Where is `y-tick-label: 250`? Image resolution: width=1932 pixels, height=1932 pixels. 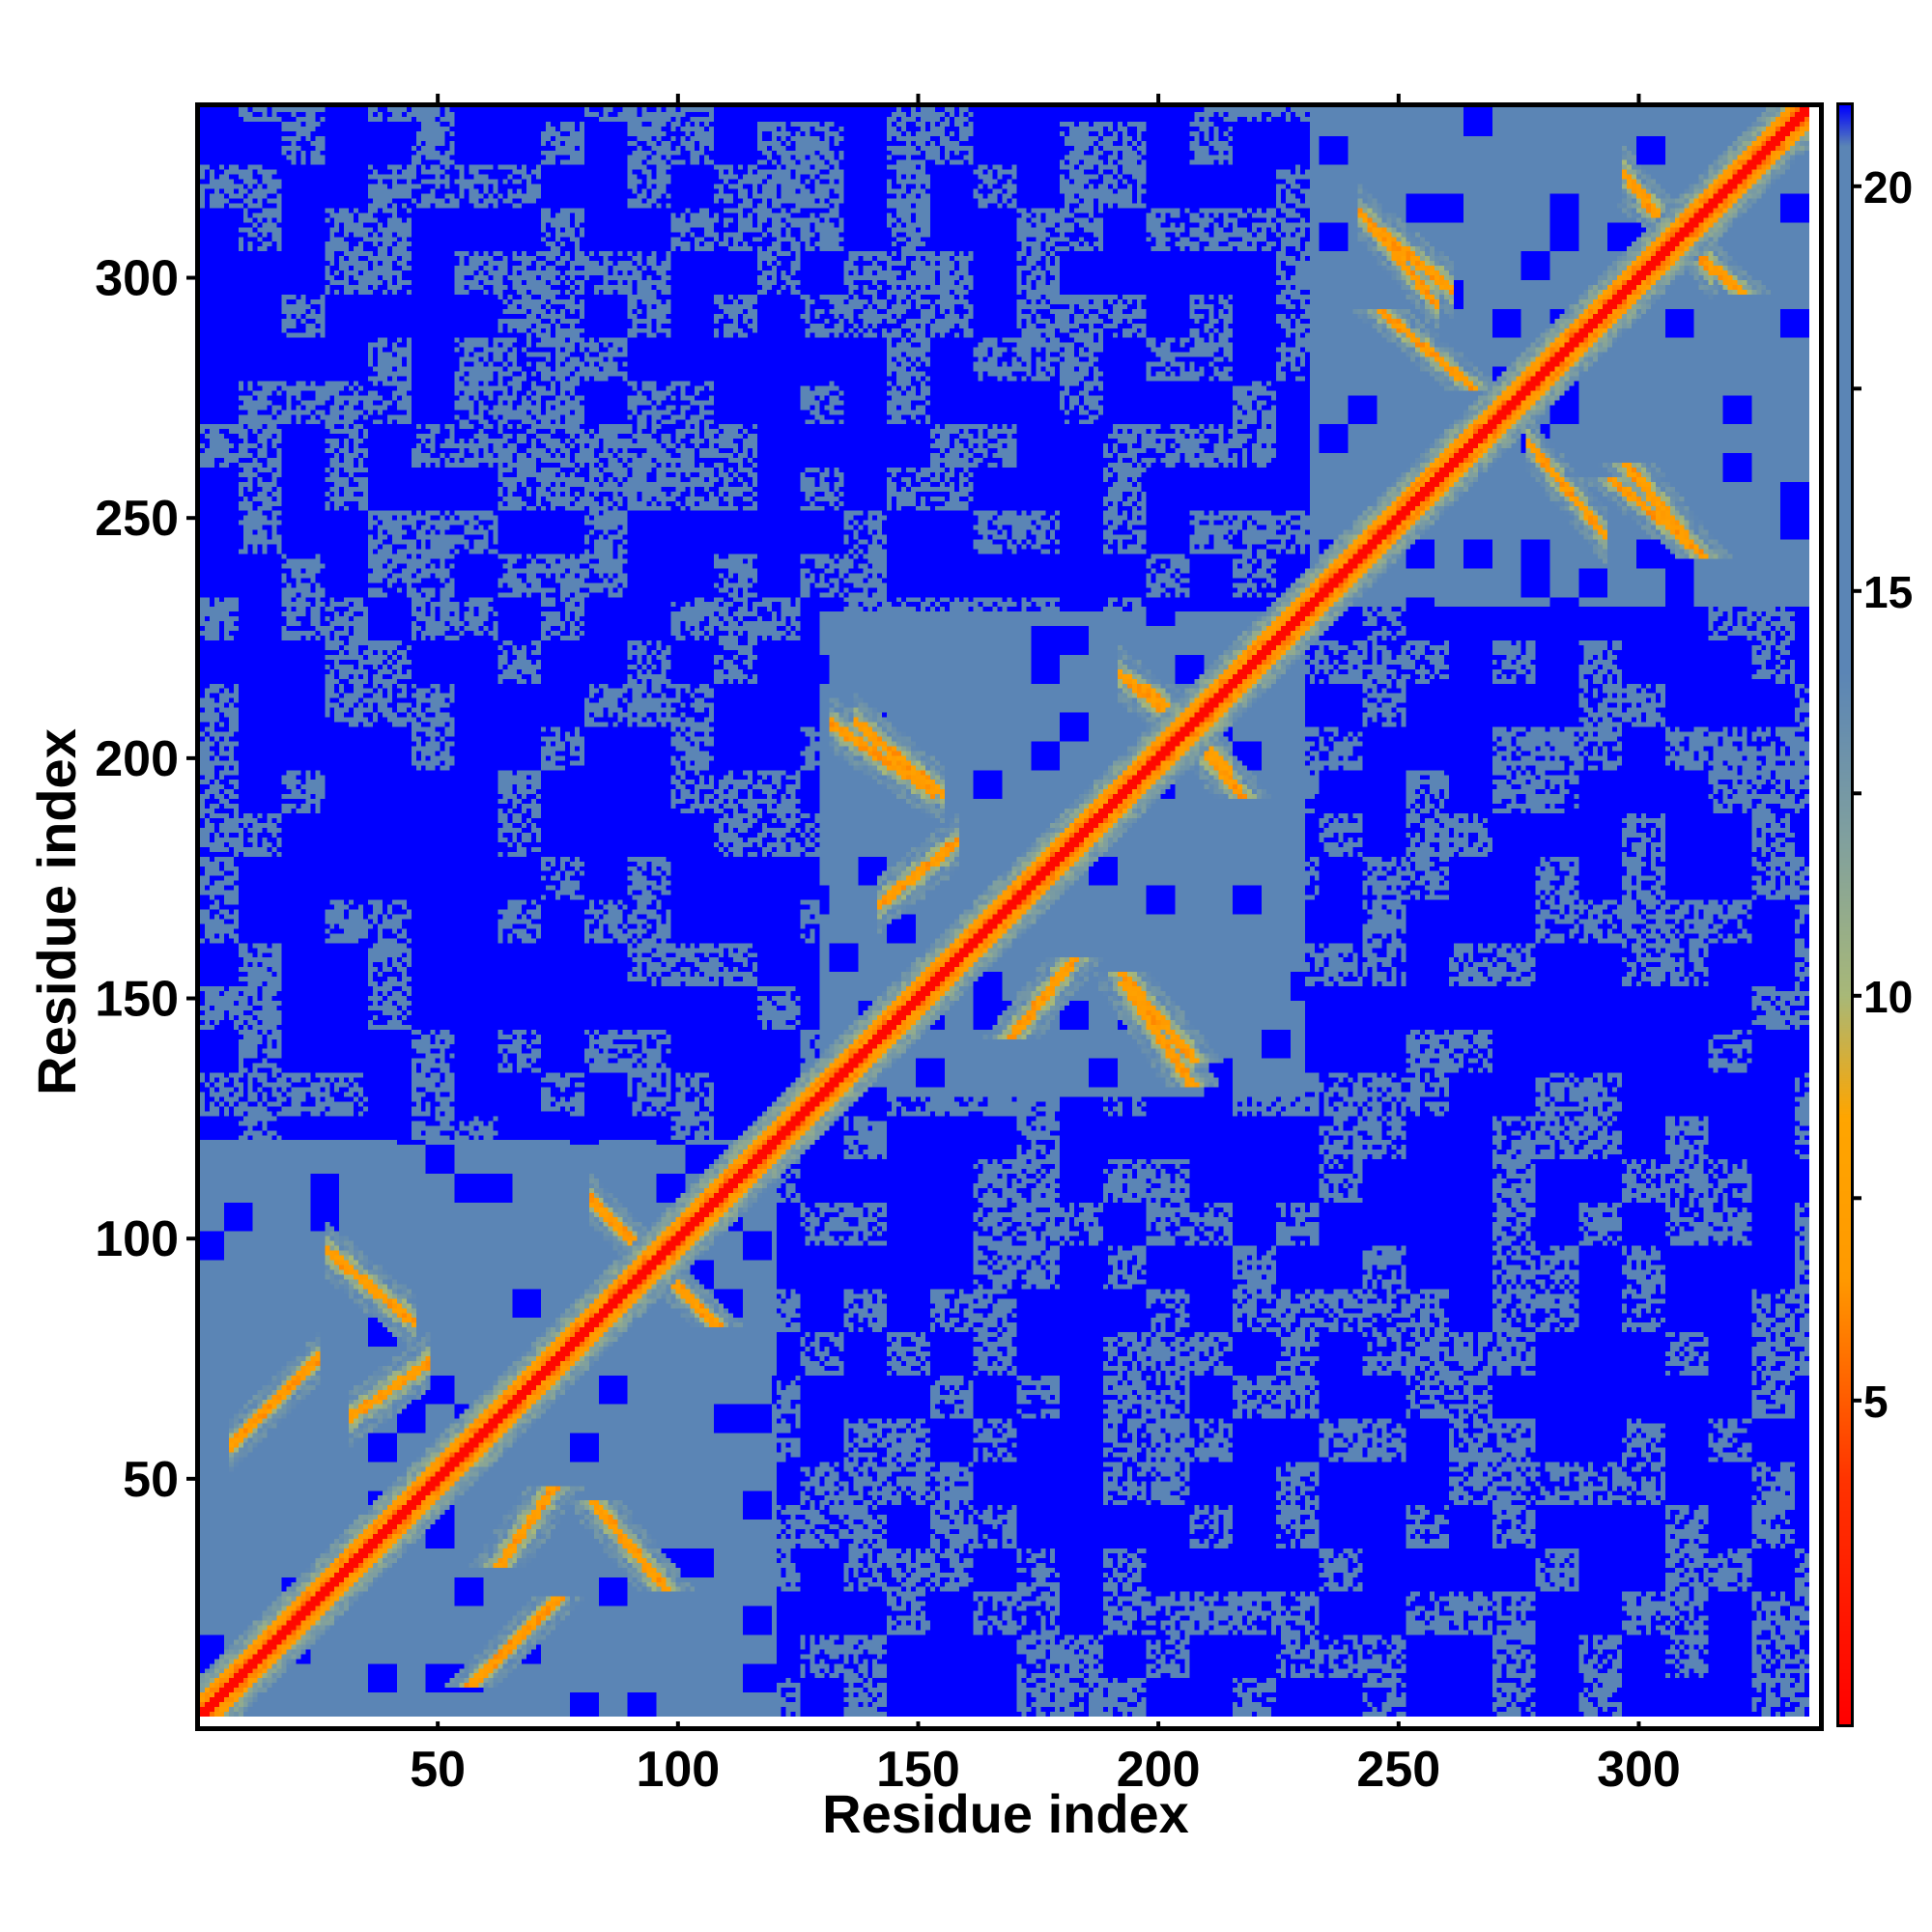
y-tick-label: 250 is located at coordinates (137, 519).